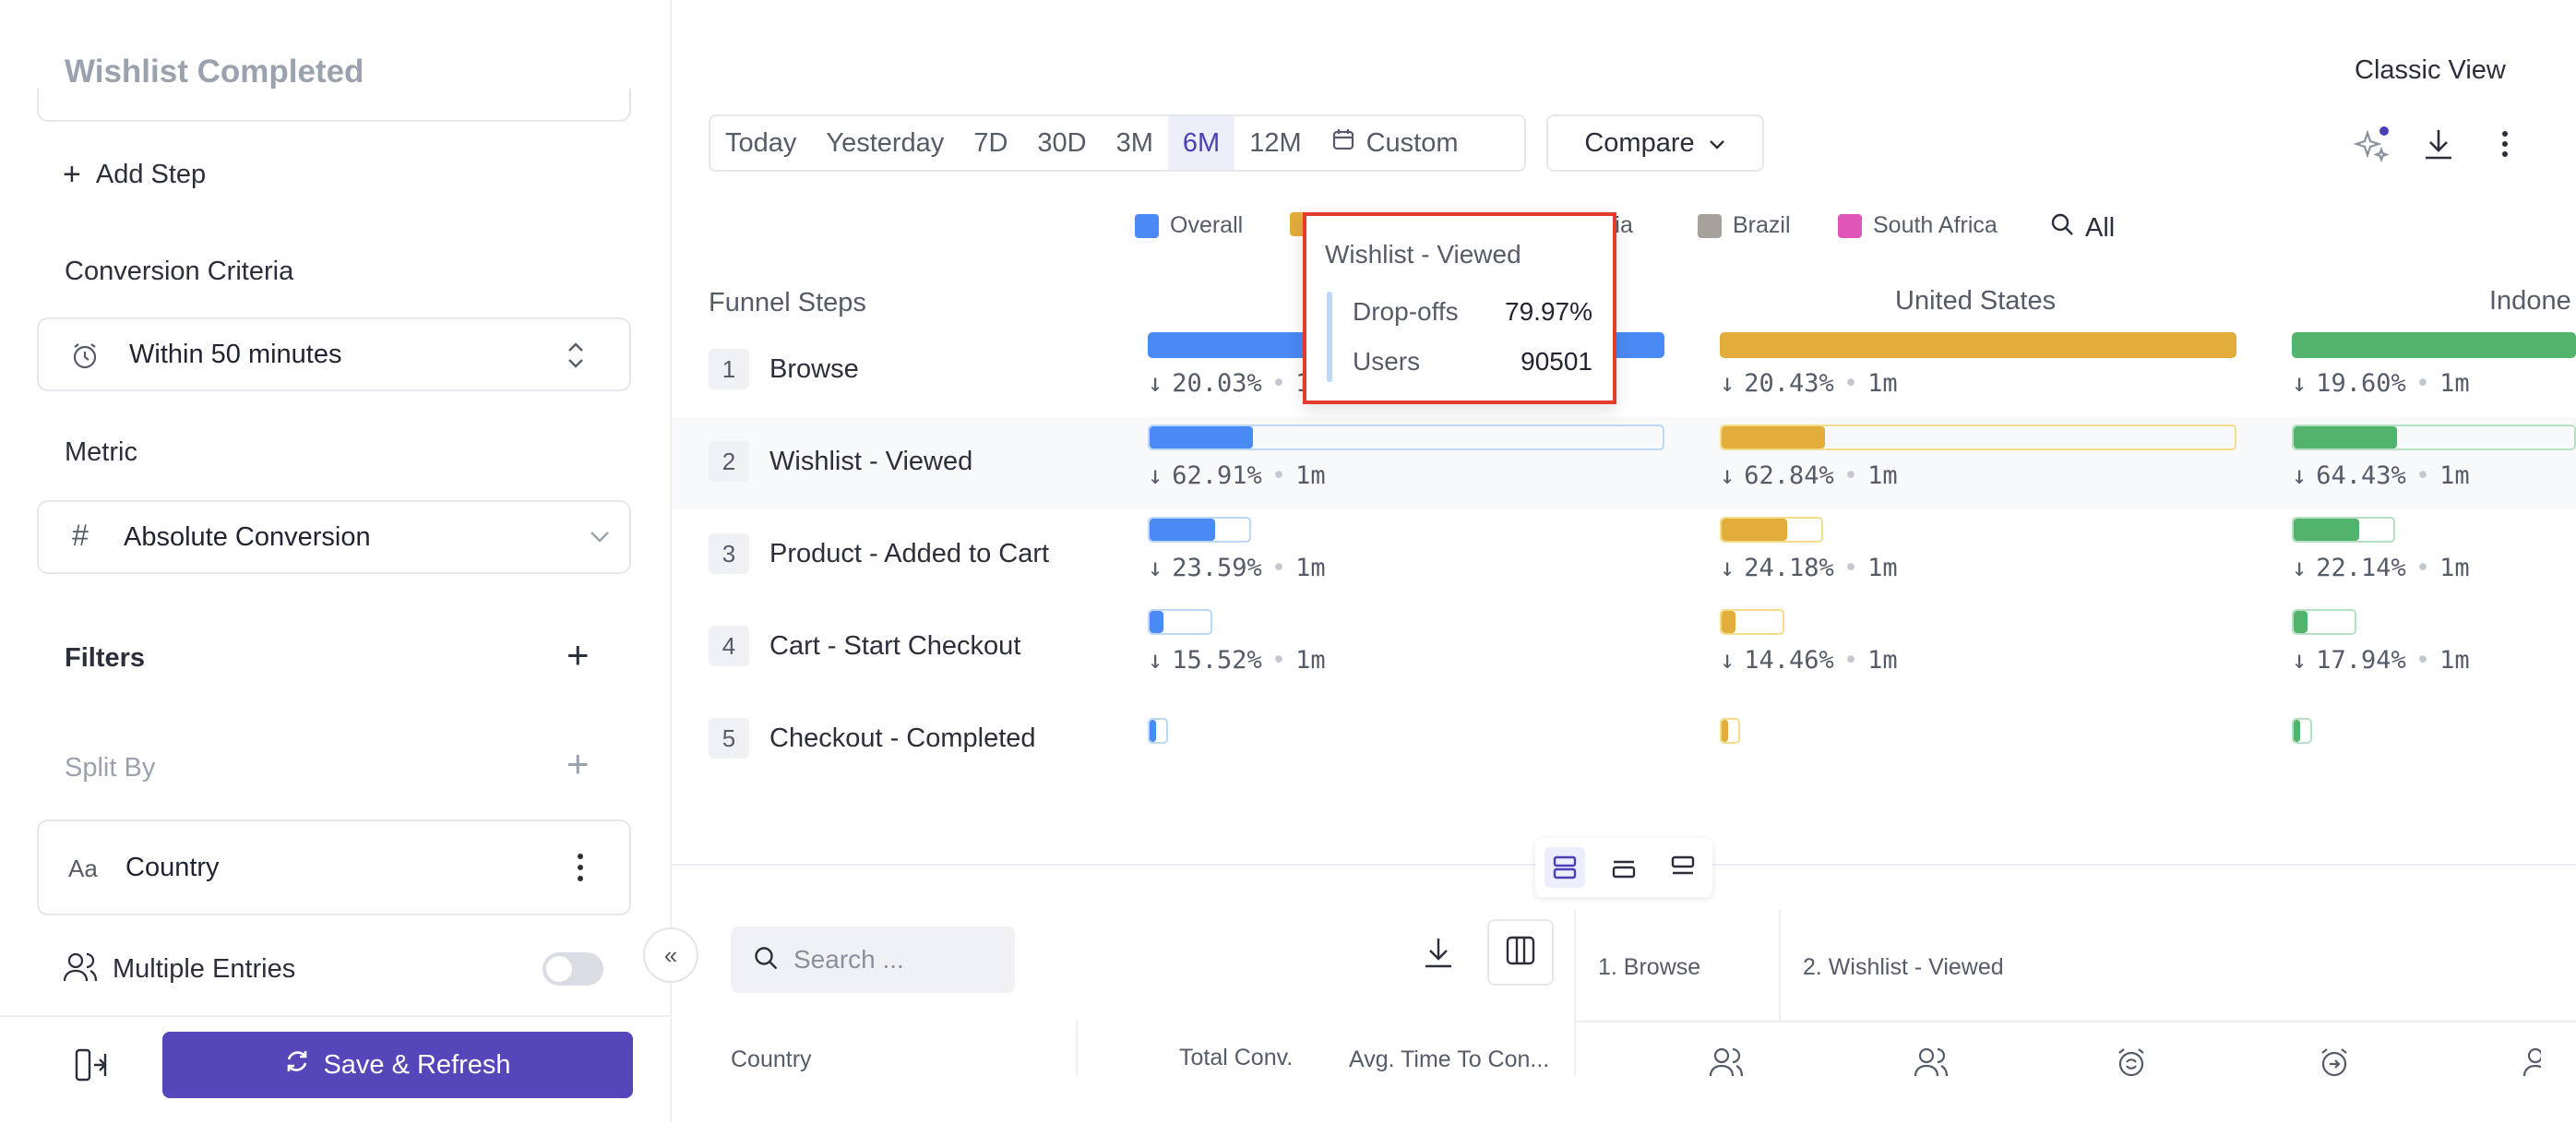  What do you see at coordinates (761, 143) in the screenshot?
I see `range-today: Today` at bounding box center [761, 143].